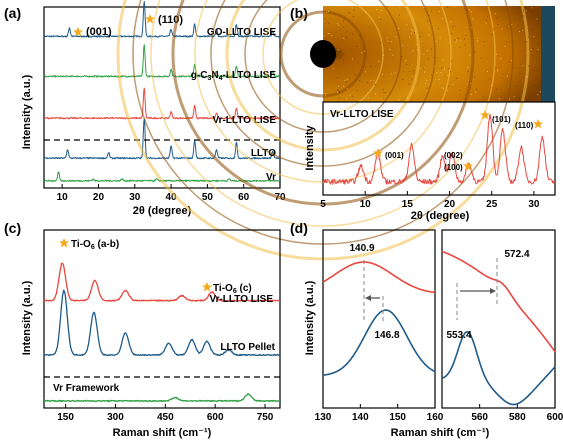  Describe the element at coordinates (241, 299) in the screenshot. I see `legend-c-vr-llto: Vr-LLTO LISE` at that location.